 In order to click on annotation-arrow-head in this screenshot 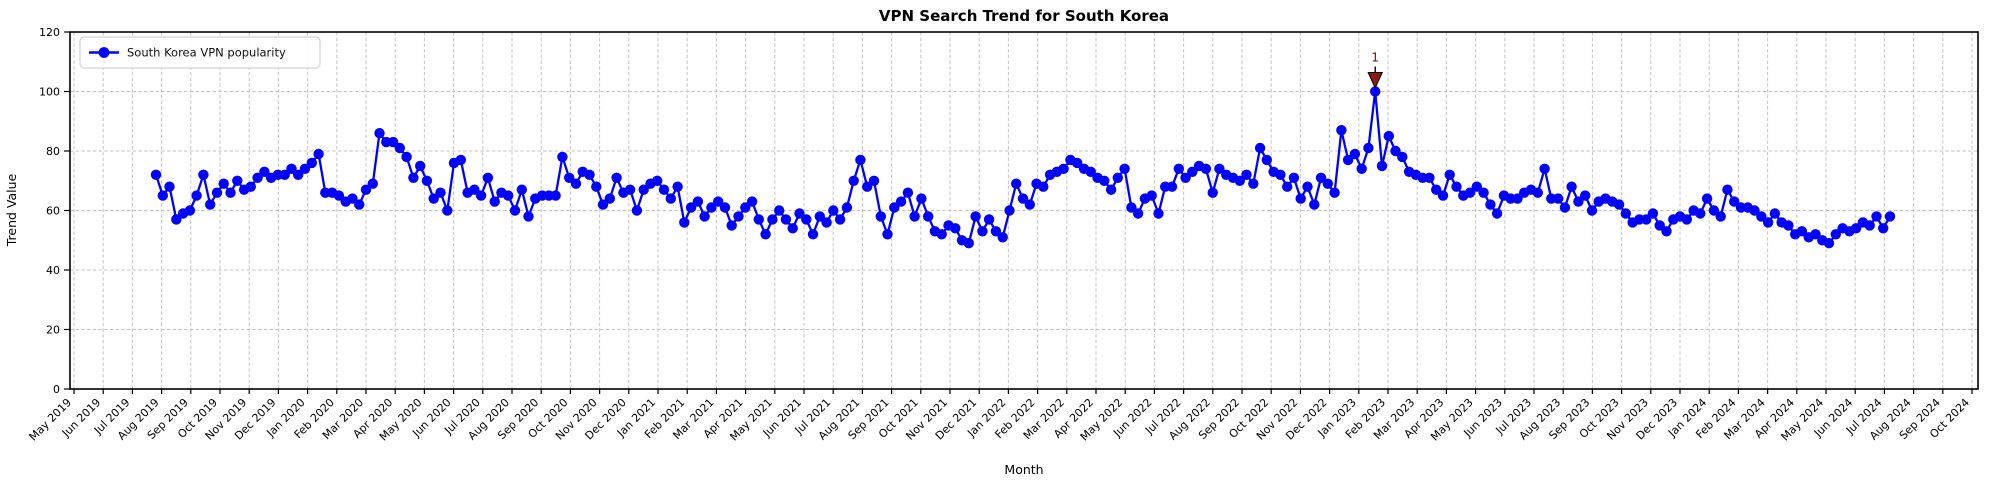, I will do `click(1375, 81)`.